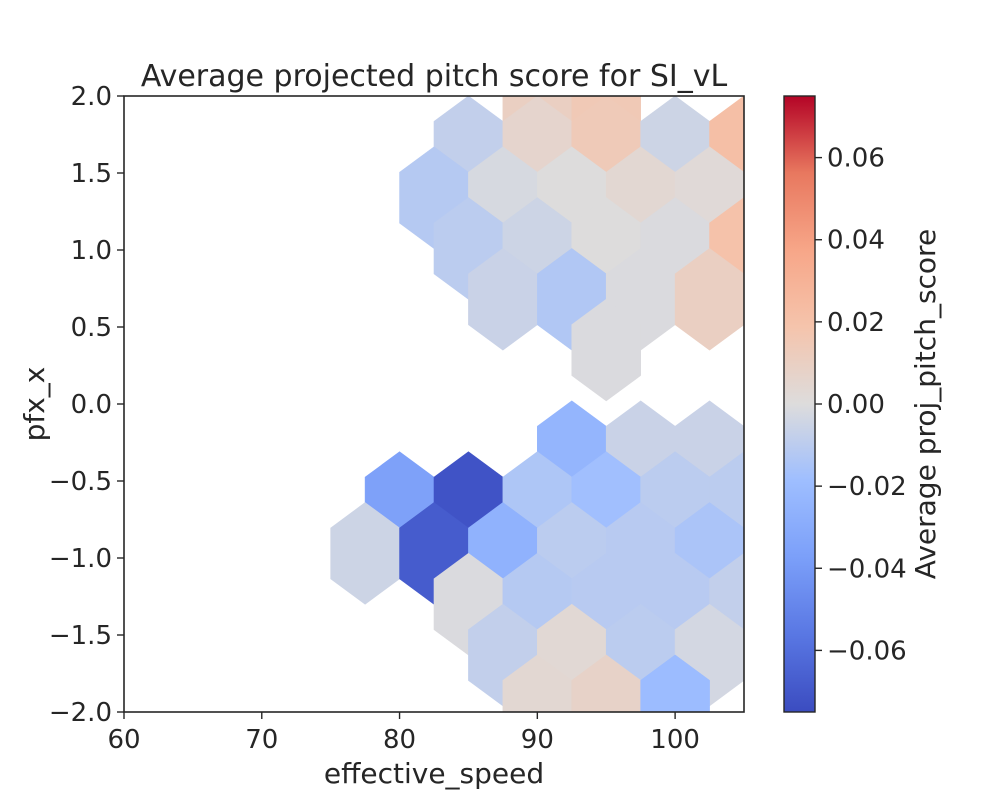 The width and height of the screenshot is (1000, 800). I want to click on x-tick-label: 60, so click(123, 740).